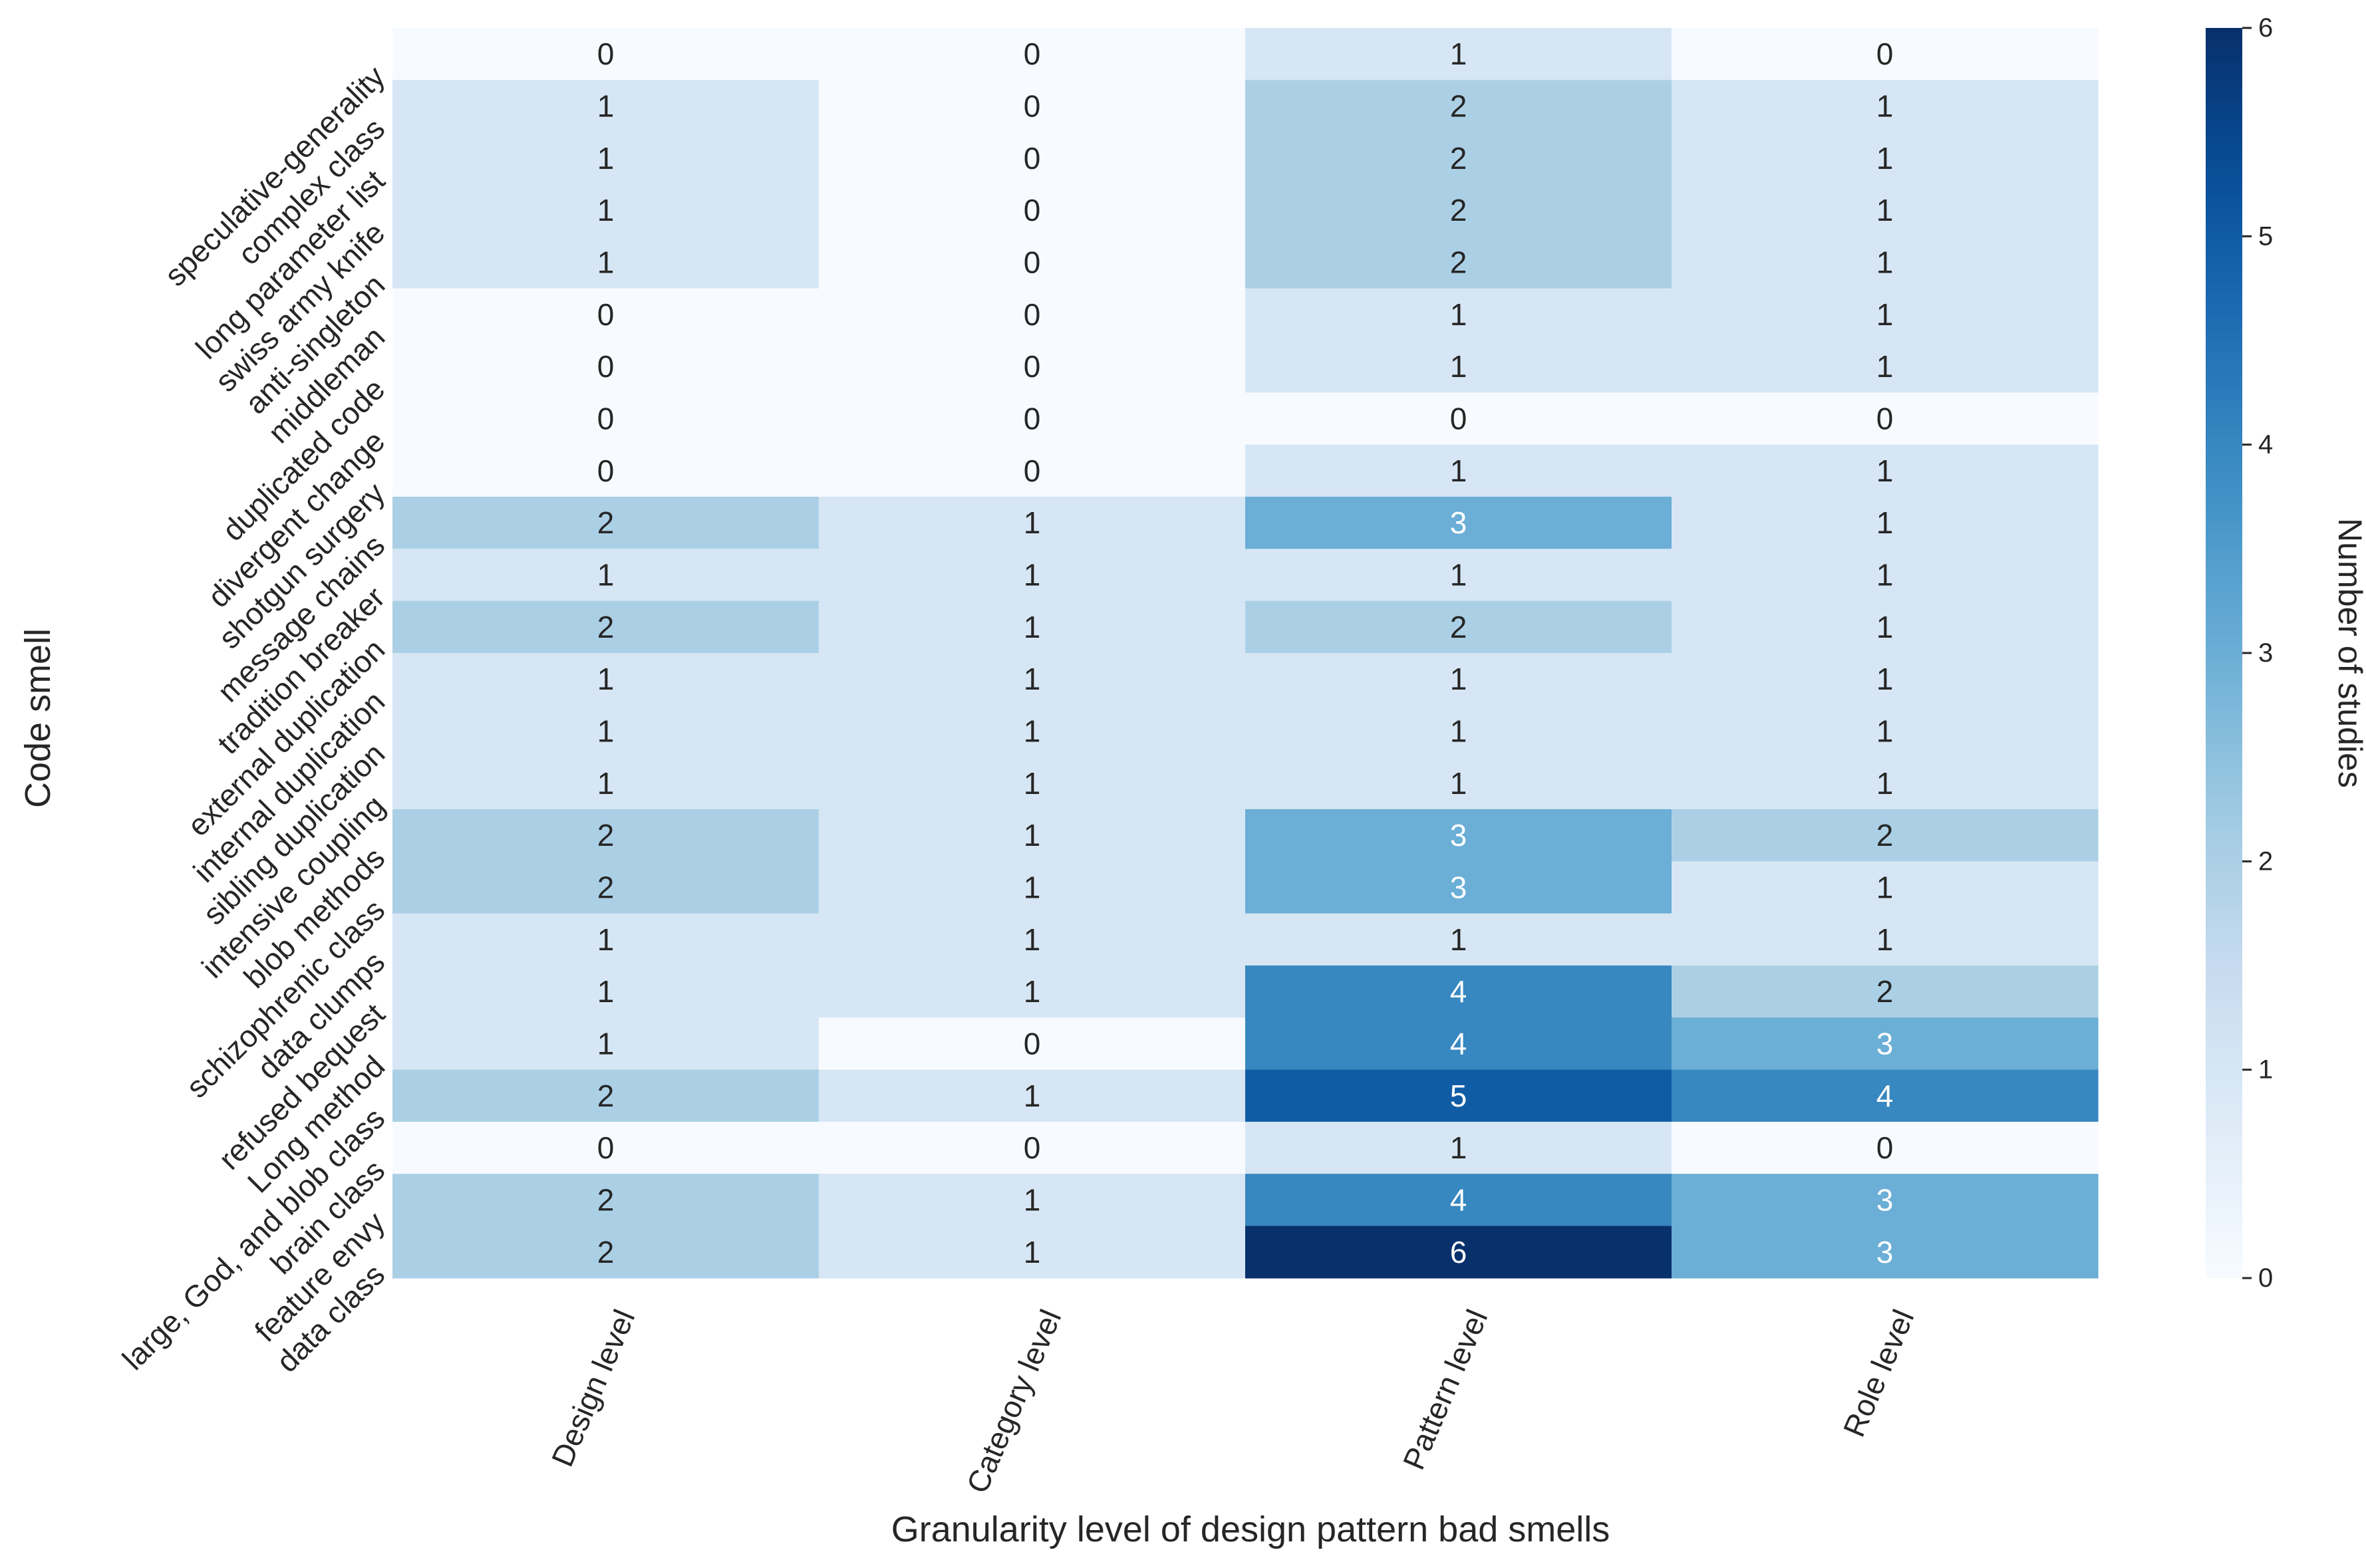 The height and width of the screenshot is (1568, 2366). Describe the element at coordinates (593, 1388) in the screenshot. I see `x-tick-label: Design level` at that location.